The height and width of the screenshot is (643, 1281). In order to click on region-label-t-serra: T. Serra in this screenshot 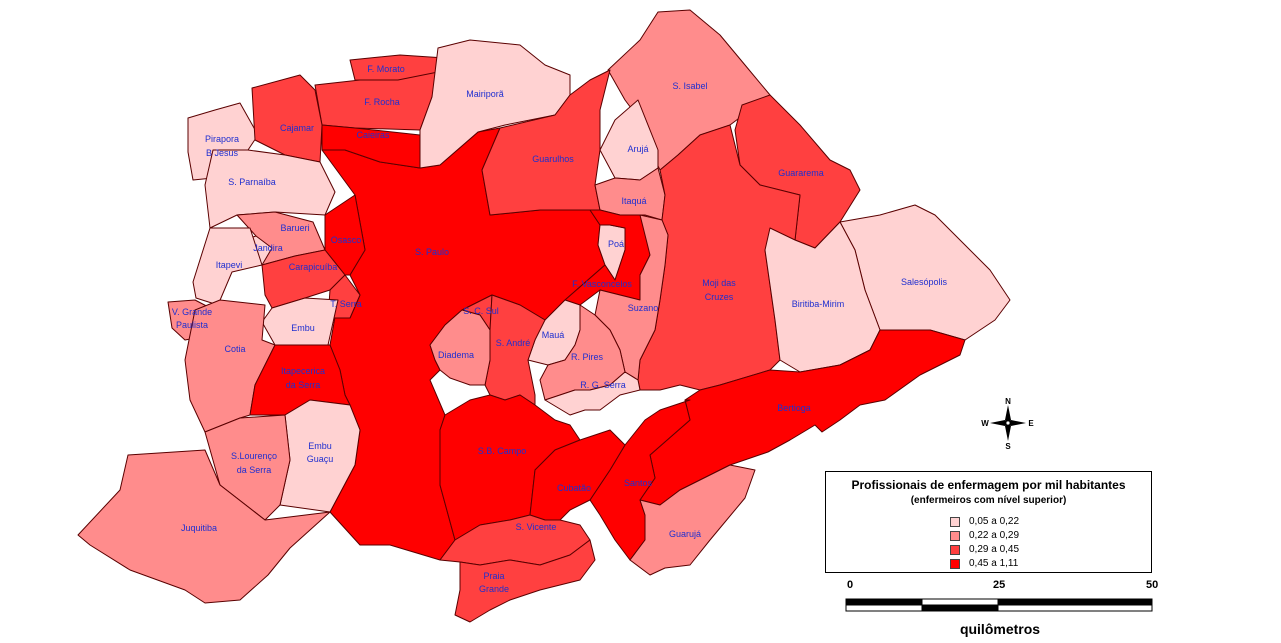, I will do `click(346, 304)`.